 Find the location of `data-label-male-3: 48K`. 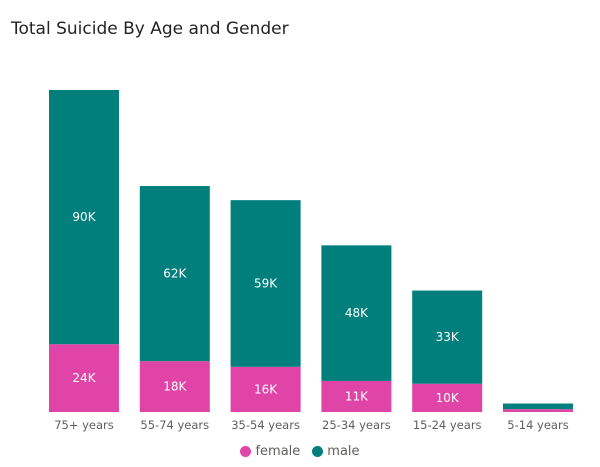

data-label-male-3: 48K is located at coordinates (357, 313).